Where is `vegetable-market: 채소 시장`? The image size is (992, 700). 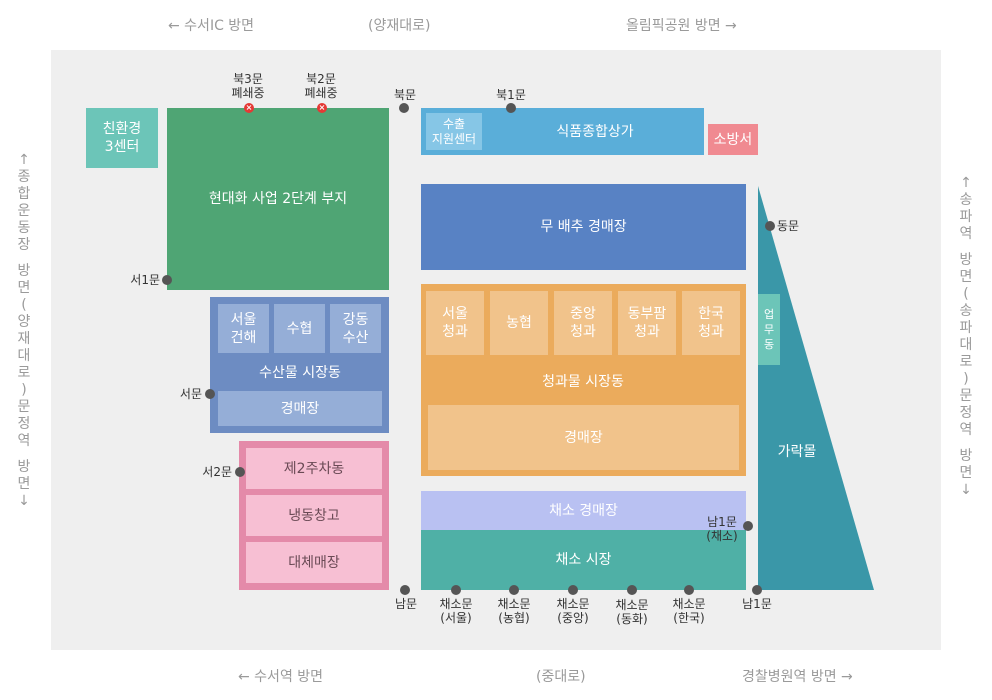 vegetable-market: 채소 시장 is located at coordinates (583, 560).